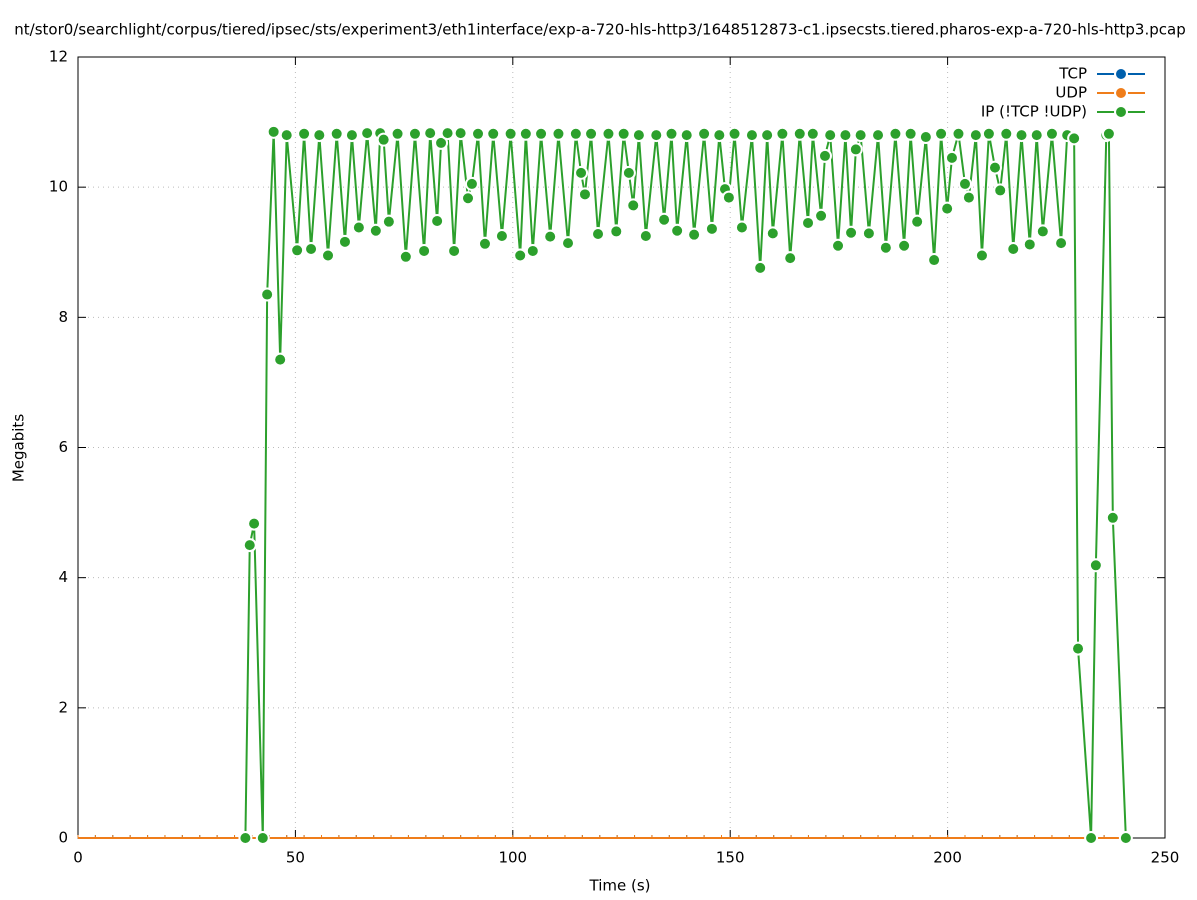  Describe the element at coordinates (1072, 74) in the screenshot. I see `legend-label: TCP` at that location.